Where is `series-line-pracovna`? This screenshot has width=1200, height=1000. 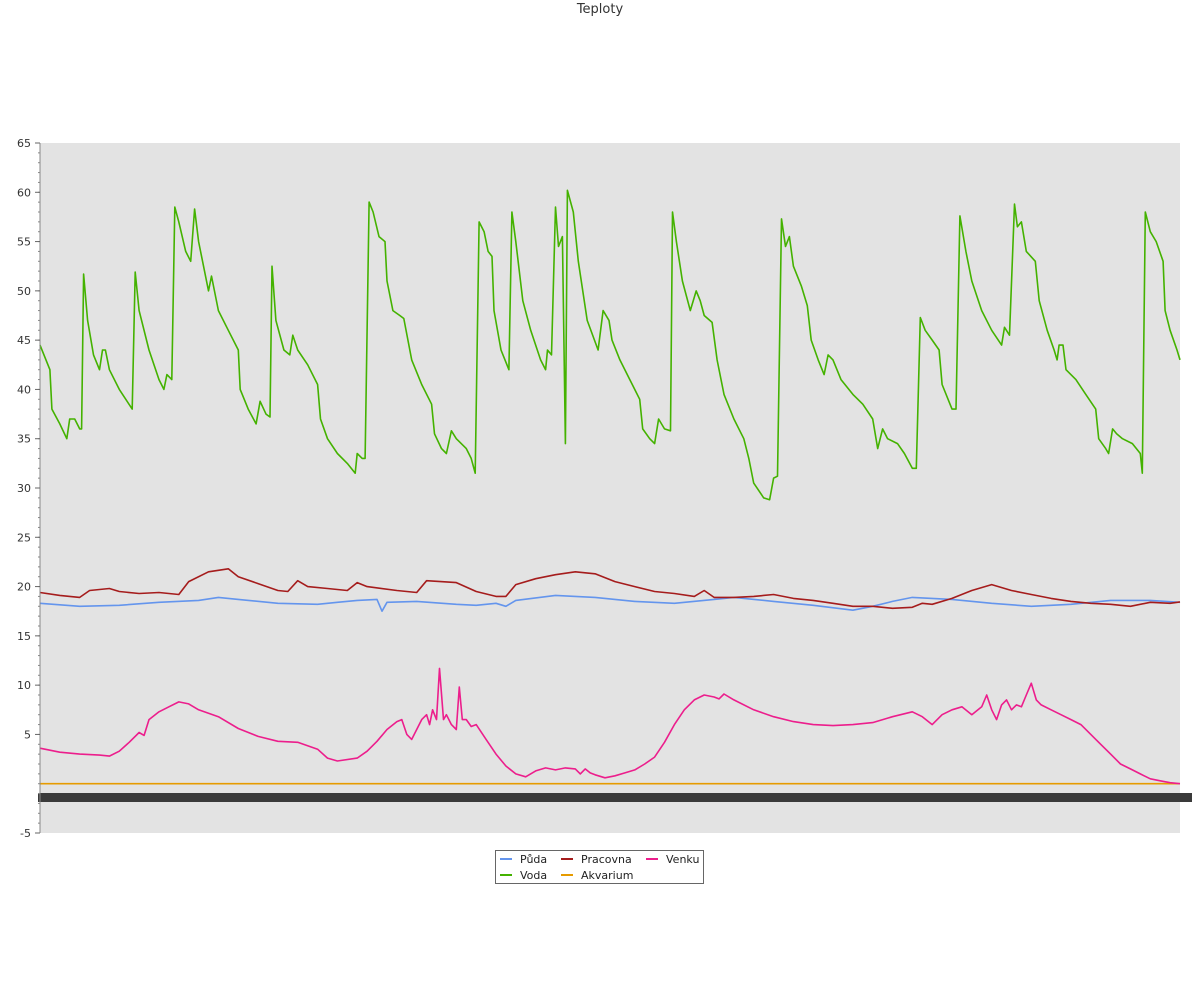 series-line-pracovna is located at coordinates (610, 588).